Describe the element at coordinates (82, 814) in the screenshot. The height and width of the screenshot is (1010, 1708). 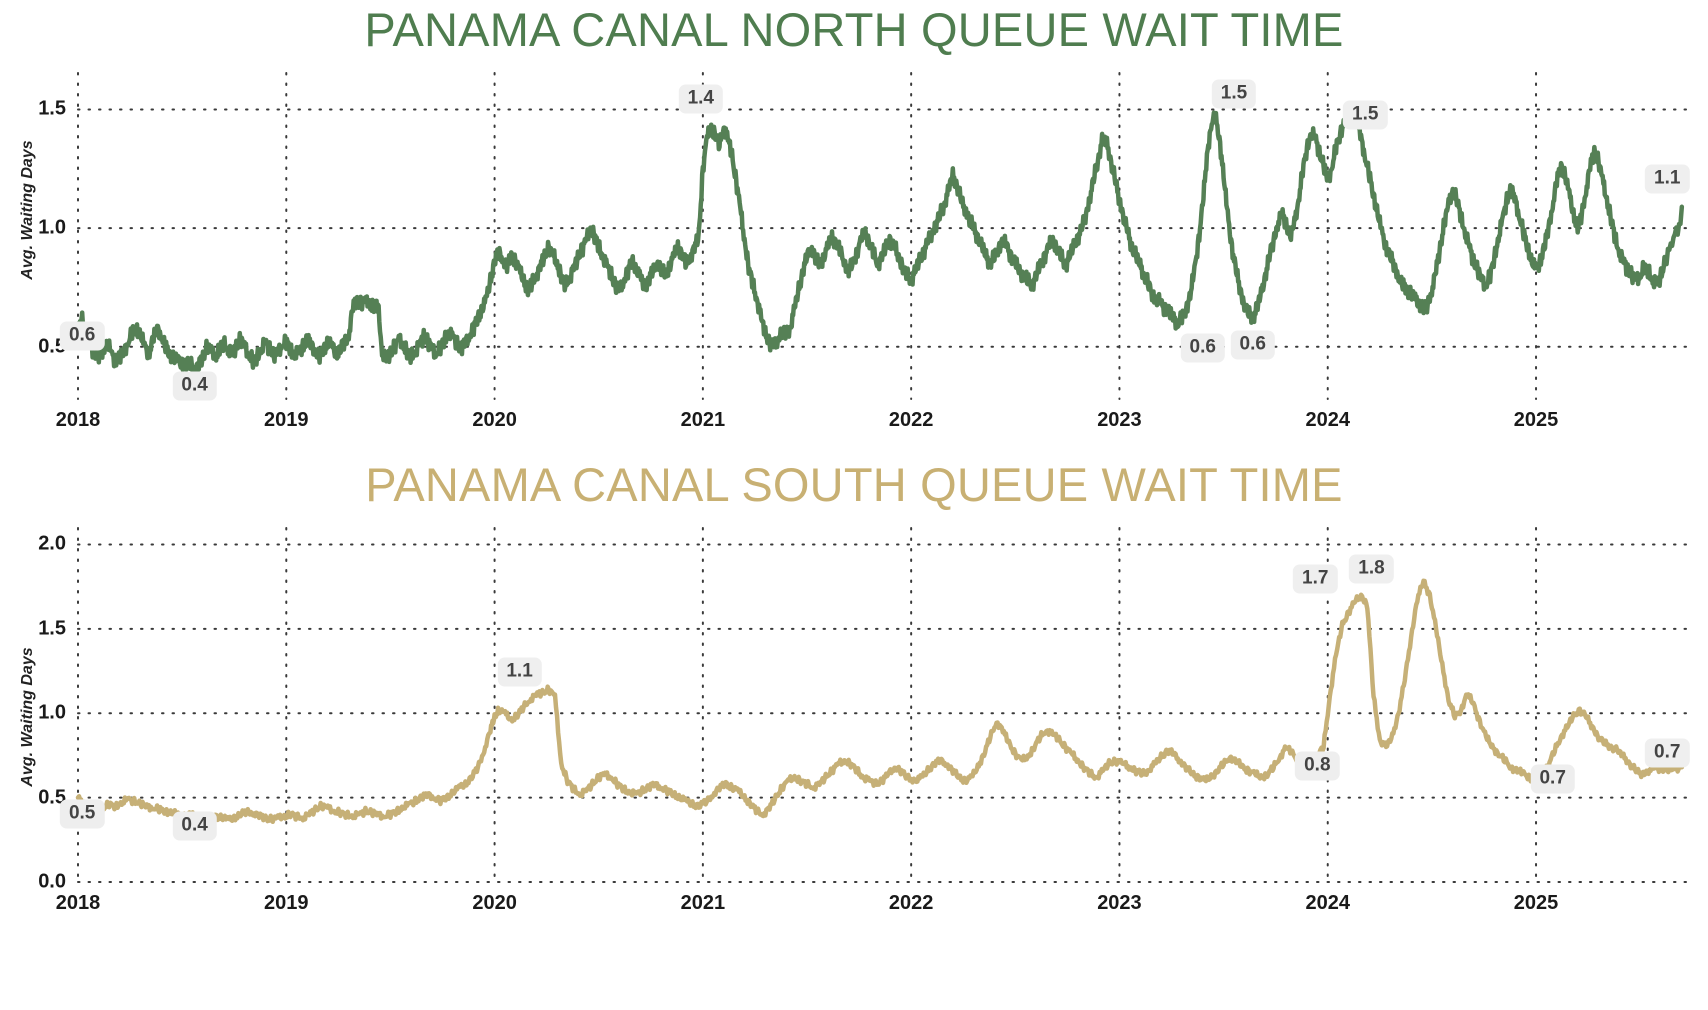
I see `data-point-label: 0.5` at that location.